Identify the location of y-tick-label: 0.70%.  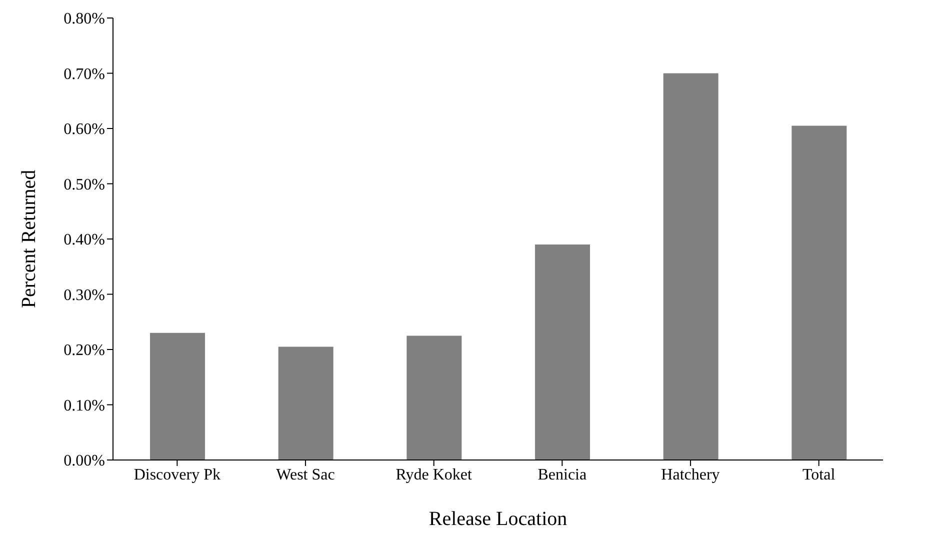
(84, 74).